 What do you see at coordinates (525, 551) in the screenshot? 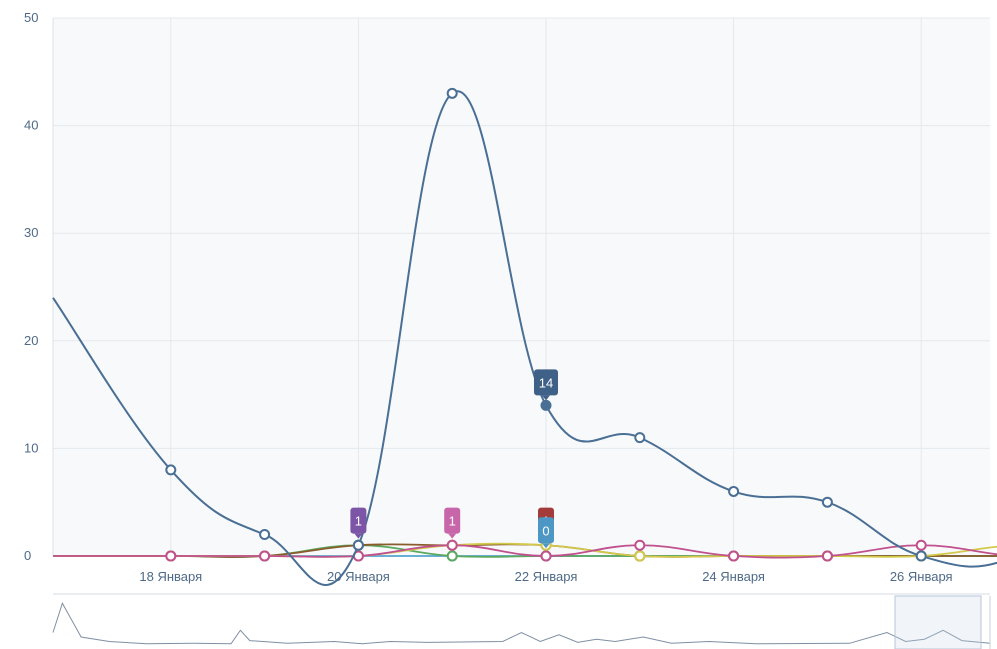
I see `series-line` at bounding box center [525, 551].